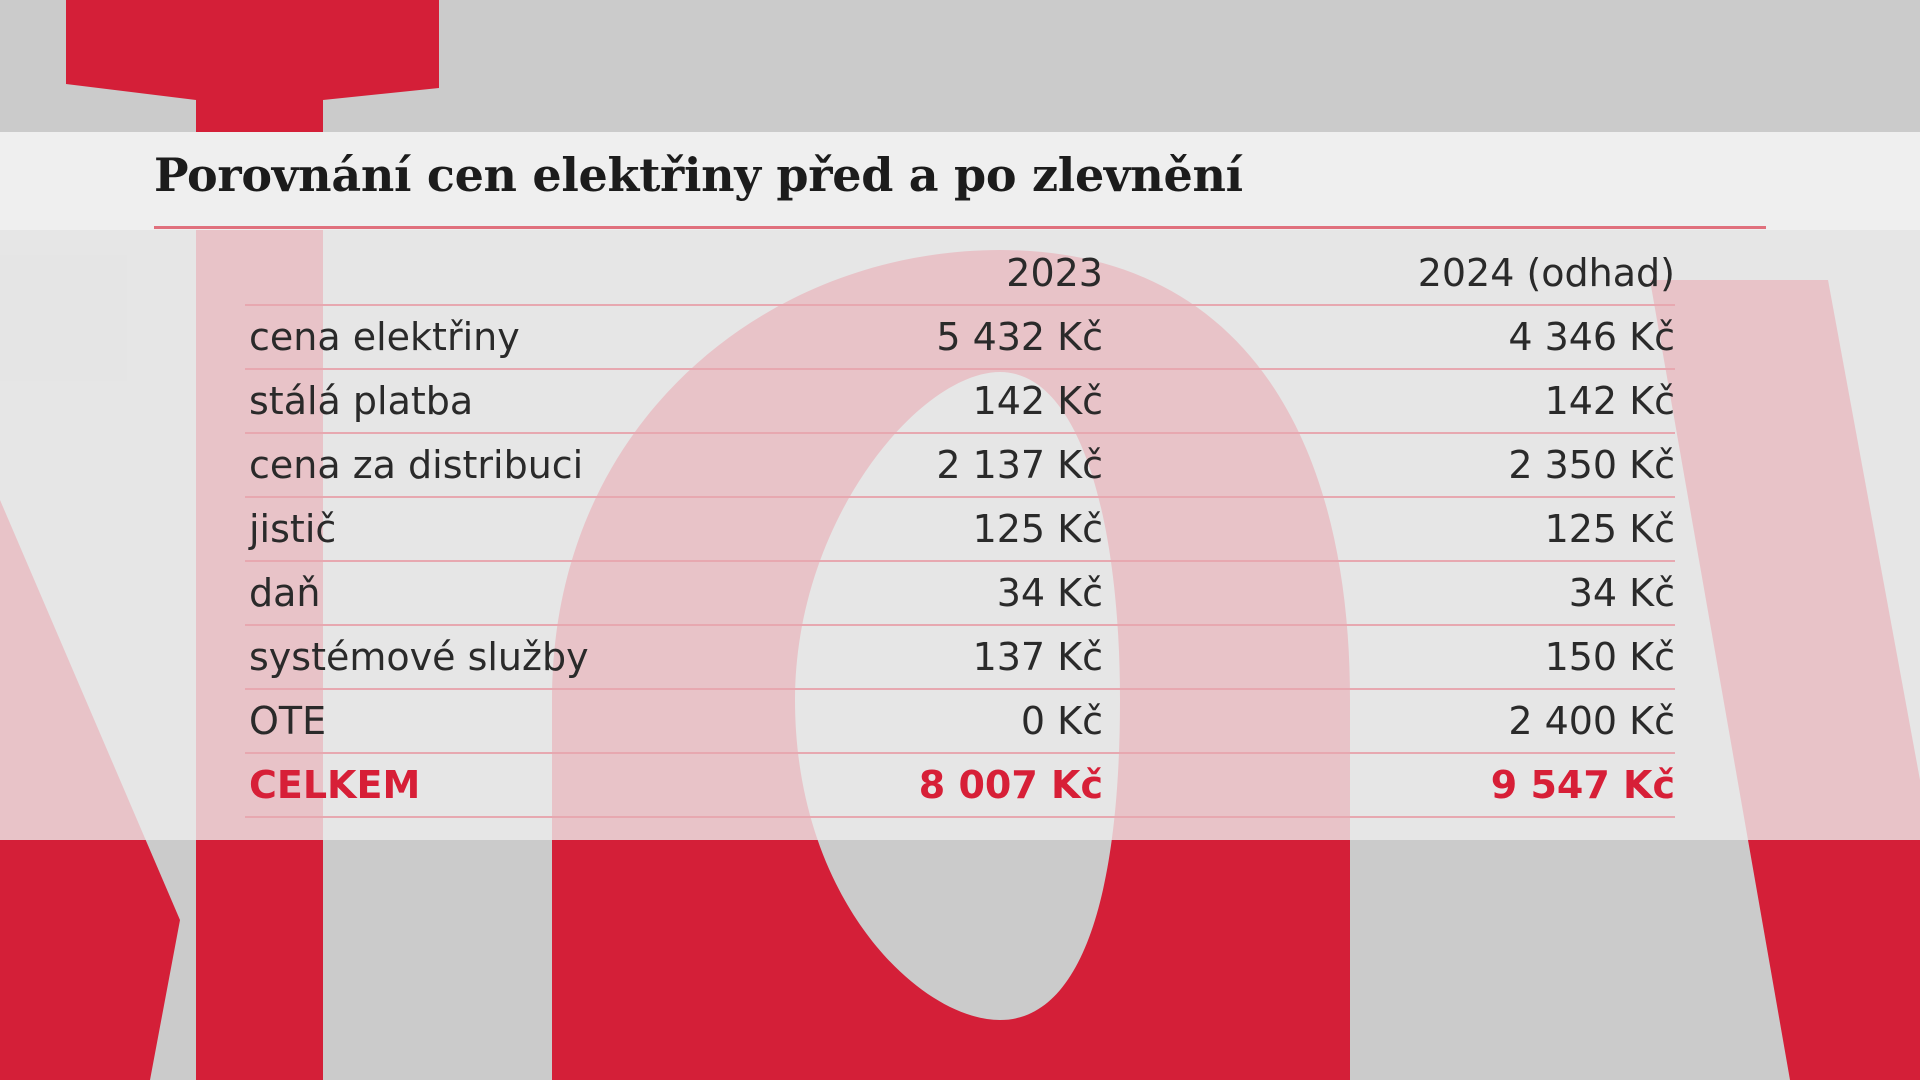 Image resolution: width=1920 pixels, height=1080 pixels. What do you see at coordinates (960, 275) in the screenshot?
I see `table-header-row: 2023 2024 (odhad)` at bounding box center [960, 275].